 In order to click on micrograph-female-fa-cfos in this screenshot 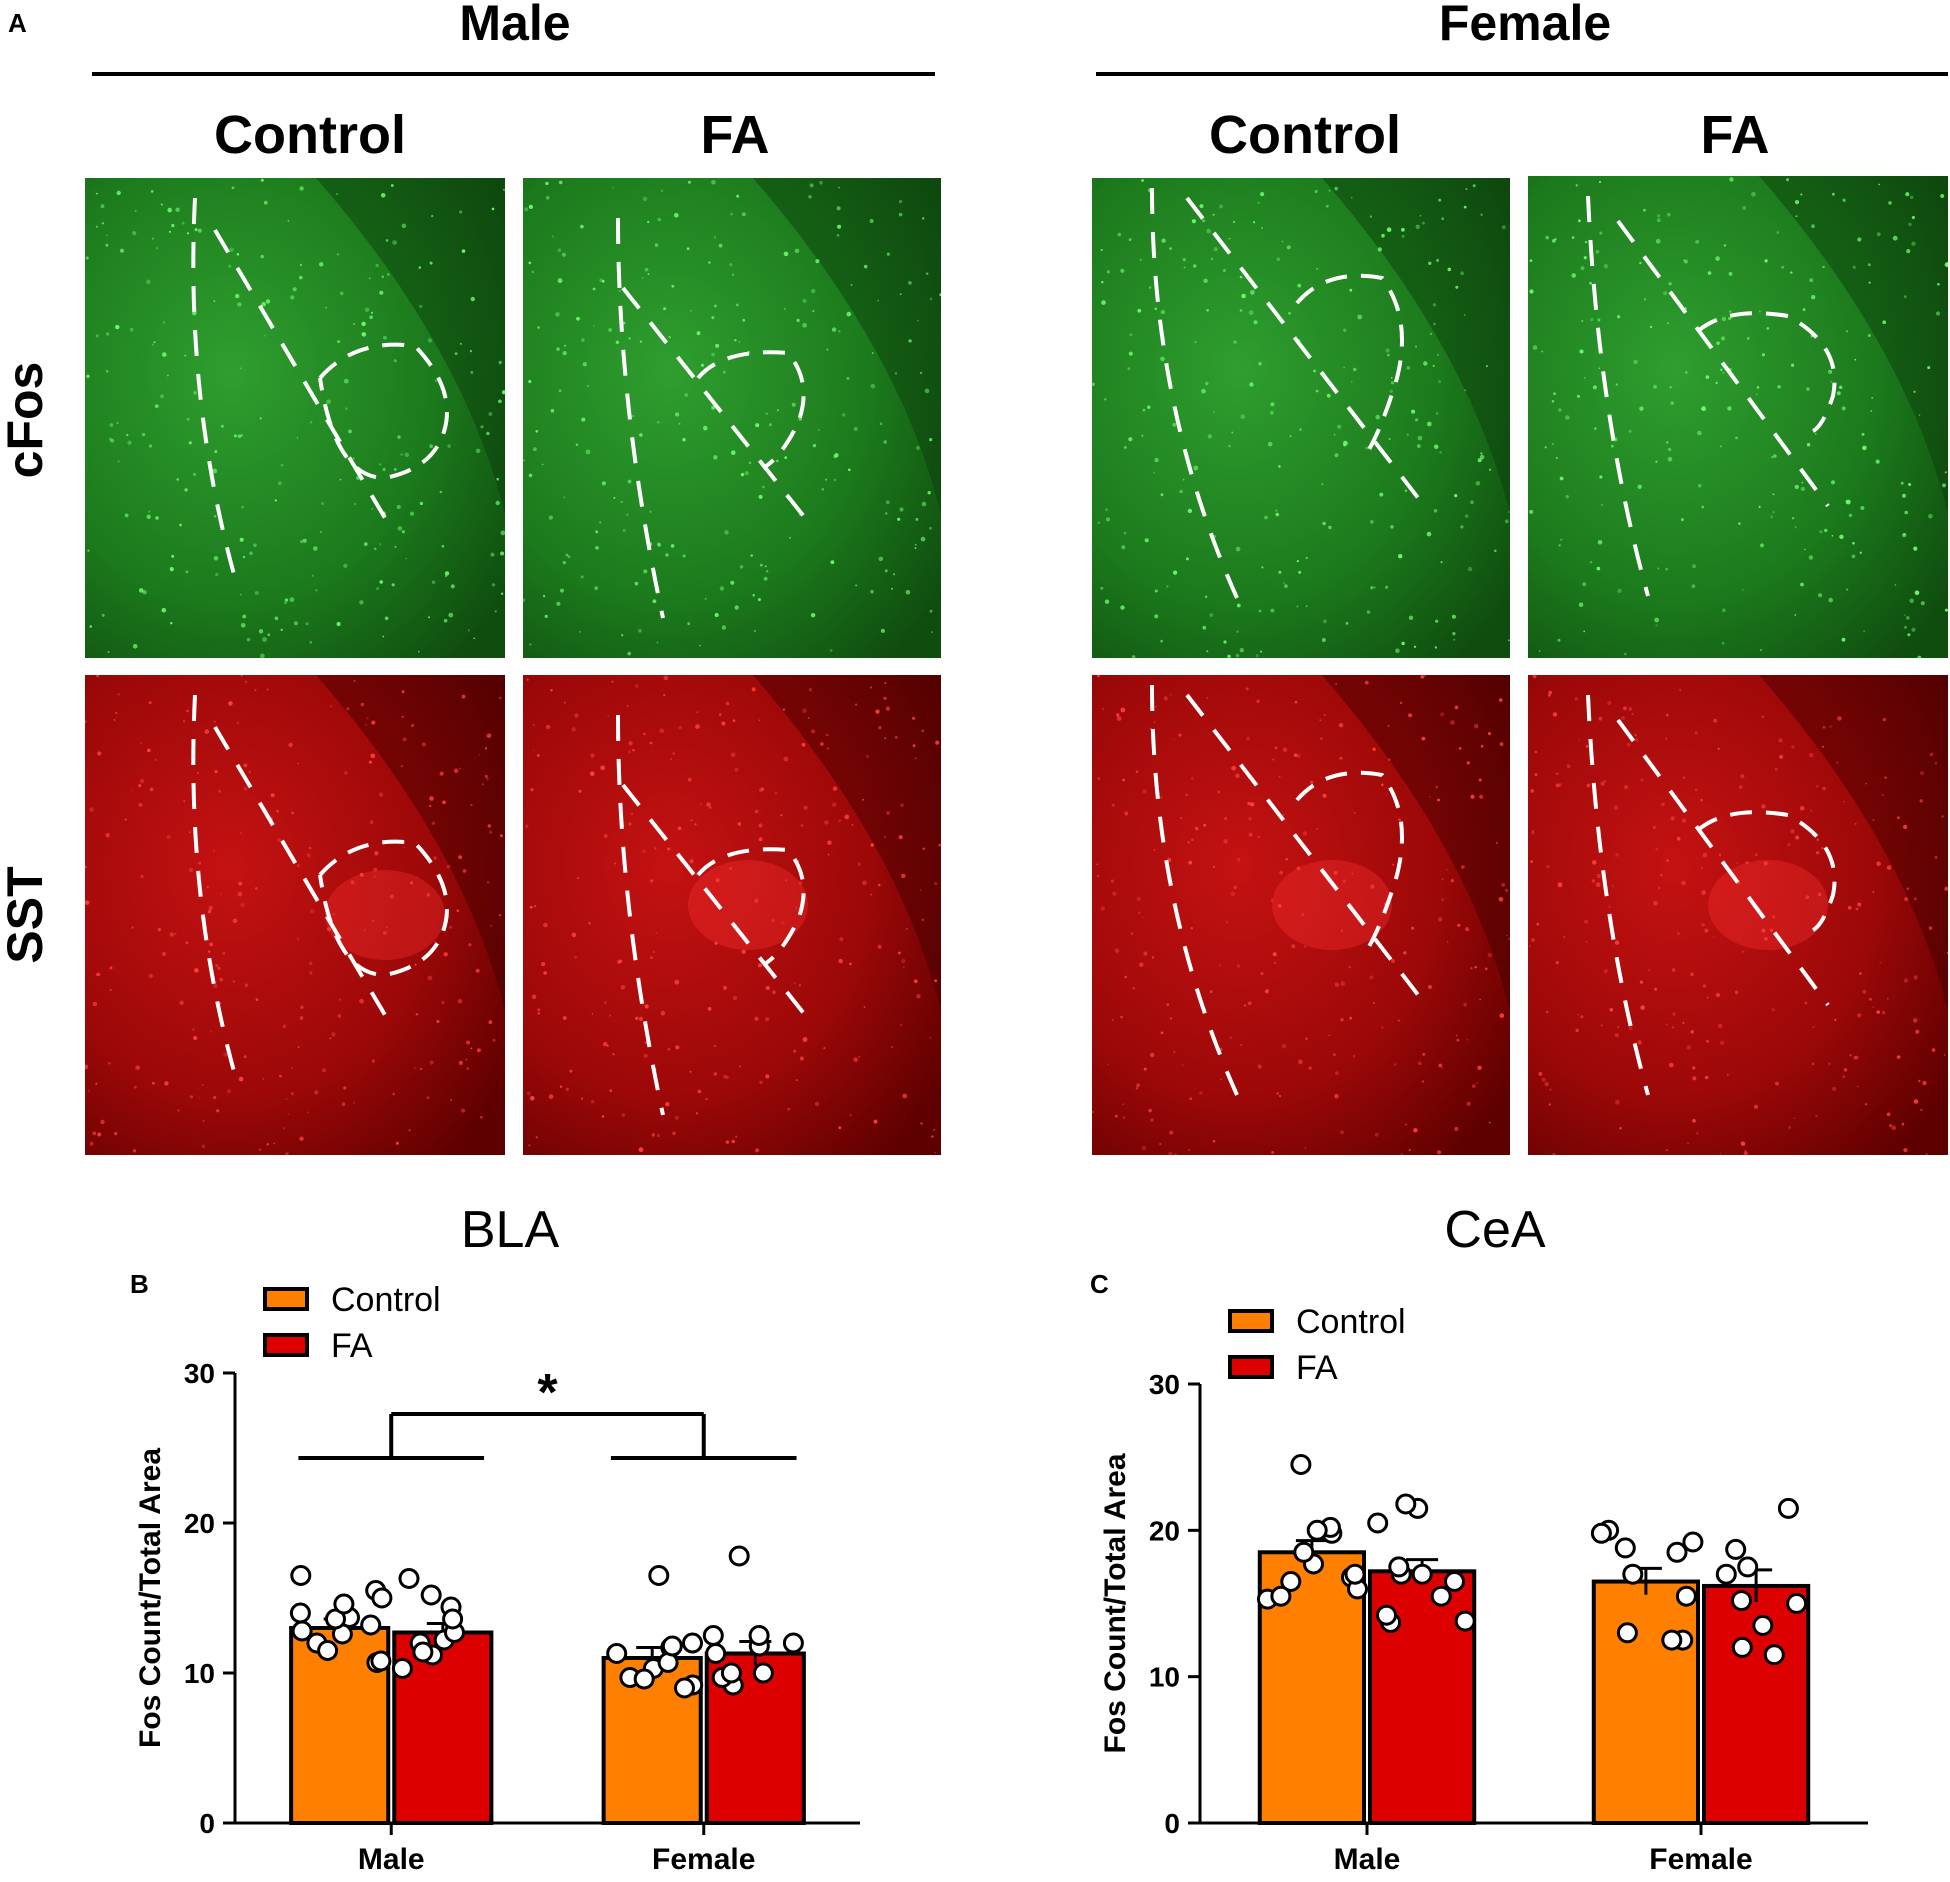, I will do `click(1738, 417)`.